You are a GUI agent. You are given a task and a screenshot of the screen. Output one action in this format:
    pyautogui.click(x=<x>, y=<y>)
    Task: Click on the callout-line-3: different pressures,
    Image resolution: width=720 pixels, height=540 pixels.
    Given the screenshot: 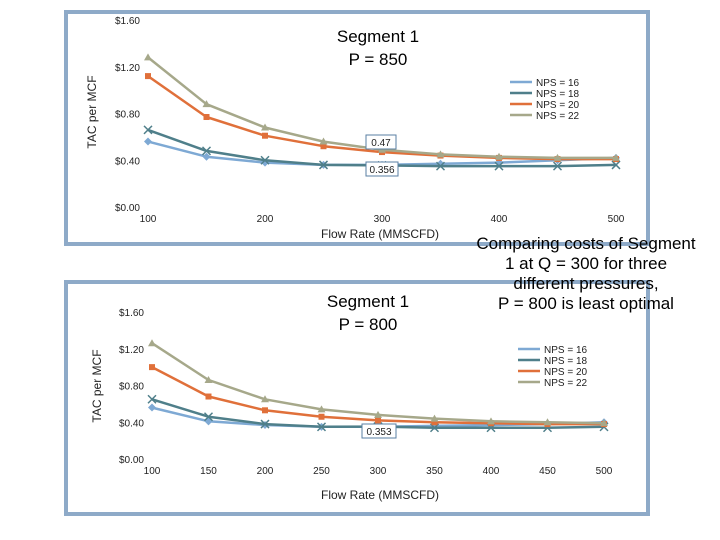 What is the action you would take?
    pyautogui.click(x=586, y=283)
    